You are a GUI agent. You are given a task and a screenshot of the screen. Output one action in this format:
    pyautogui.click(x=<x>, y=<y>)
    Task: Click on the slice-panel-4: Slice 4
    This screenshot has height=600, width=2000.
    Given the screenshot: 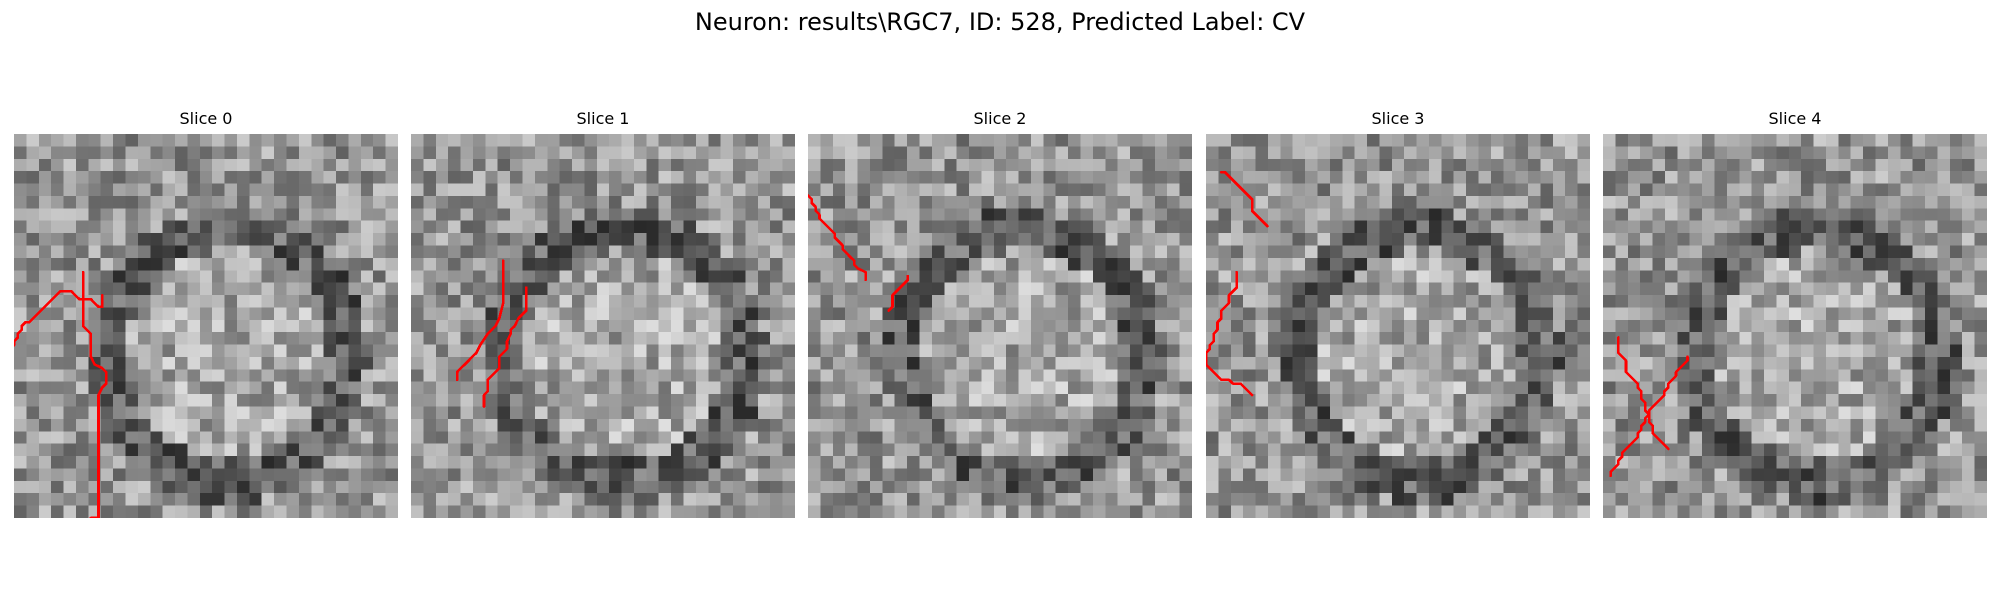 What is the action you would take?
    pyautogui.click(x=1795, y=326)
    